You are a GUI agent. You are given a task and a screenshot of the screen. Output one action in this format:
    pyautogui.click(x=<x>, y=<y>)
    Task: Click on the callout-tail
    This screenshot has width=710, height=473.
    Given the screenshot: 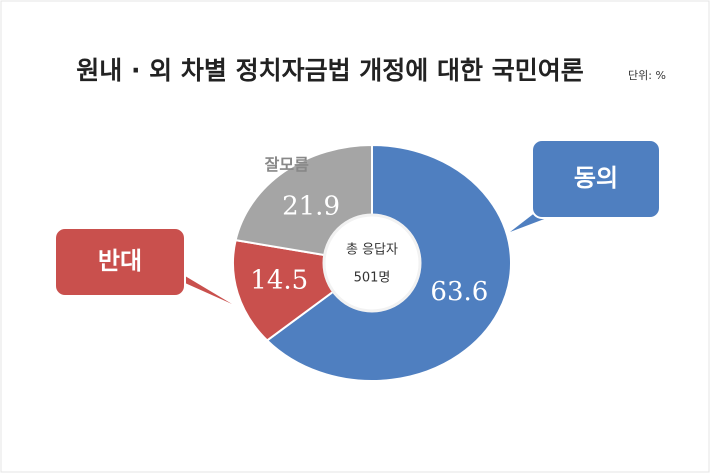 What is the action you would take?
    pyautogui.click(x=203, y=287)
    